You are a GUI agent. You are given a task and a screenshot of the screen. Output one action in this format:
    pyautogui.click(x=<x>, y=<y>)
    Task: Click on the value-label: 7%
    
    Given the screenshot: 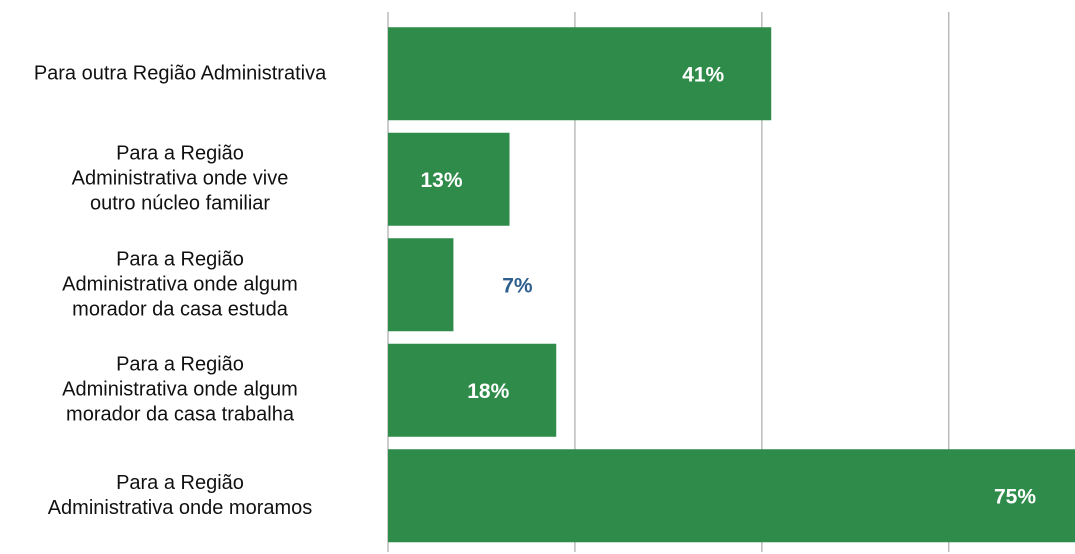 What is the action you would take?
    pyautogui.click(x=517, y=285)
    